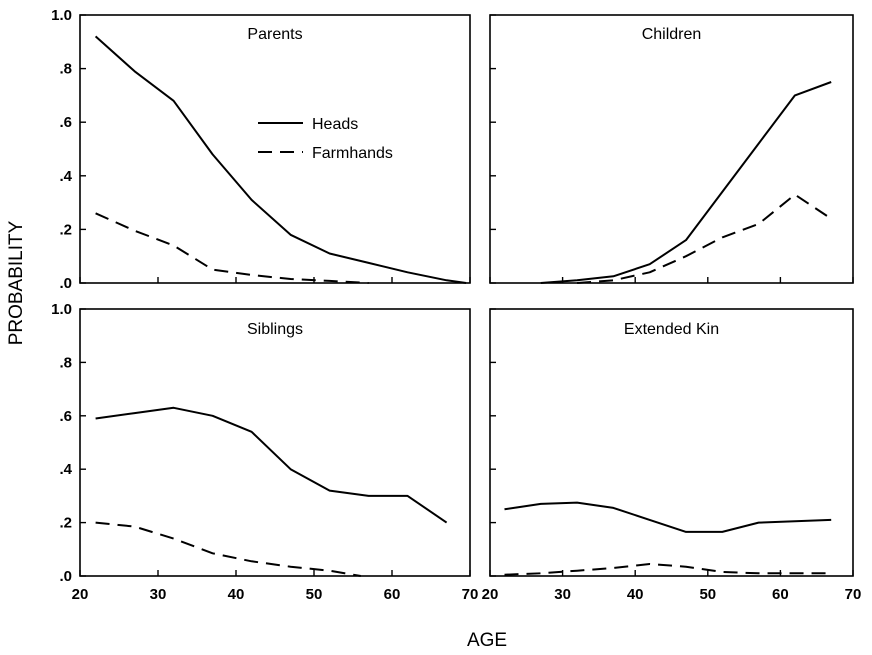 This screenshot has height=655, width=872. Describe the element at coordinates (352, 153) in the screenshot. I see `legend-label-farmhands: Farmhands` at that location.